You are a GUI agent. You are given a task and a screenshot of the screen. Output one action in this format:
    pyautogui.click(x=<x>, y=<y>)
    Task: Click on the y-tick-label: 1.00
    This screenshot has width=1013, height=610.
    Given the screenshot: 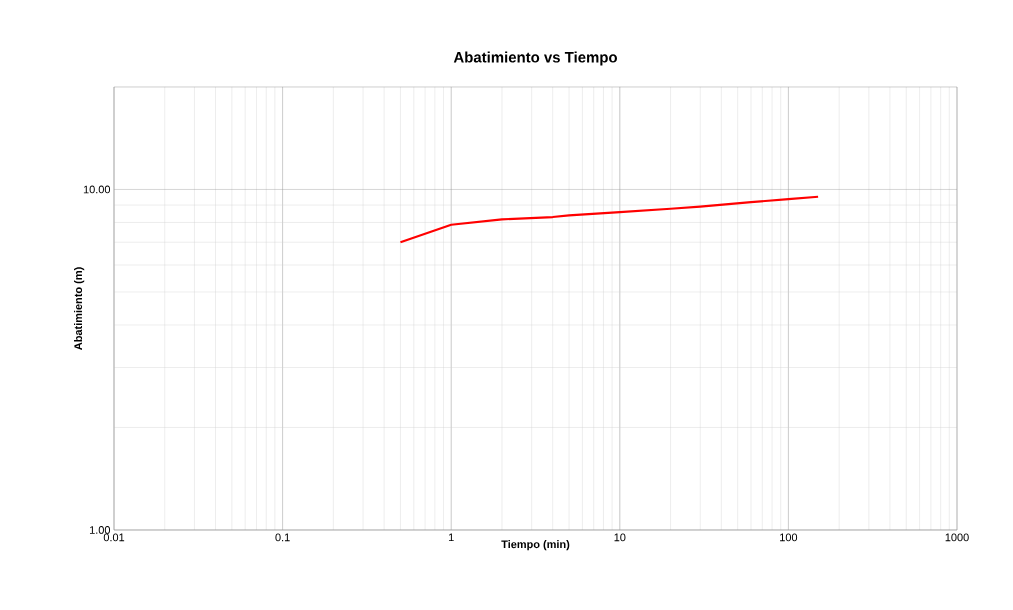 What is the action you would take?
    pyautogui.click(x=100, y=530)
    